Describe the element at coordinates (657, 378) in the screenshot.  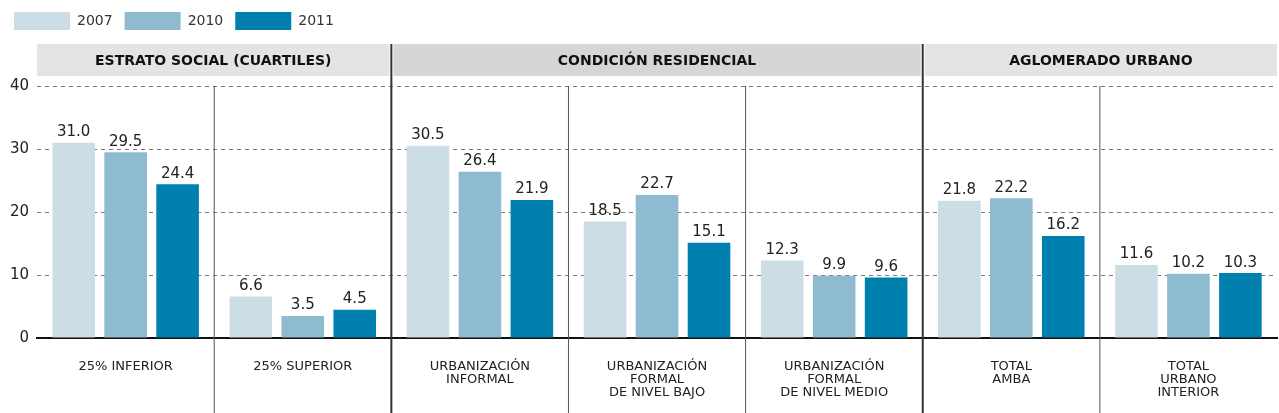
I see `x-tick-label: URBANIZACIÓN FORMAL DE NIVEL BAJO` at that location.